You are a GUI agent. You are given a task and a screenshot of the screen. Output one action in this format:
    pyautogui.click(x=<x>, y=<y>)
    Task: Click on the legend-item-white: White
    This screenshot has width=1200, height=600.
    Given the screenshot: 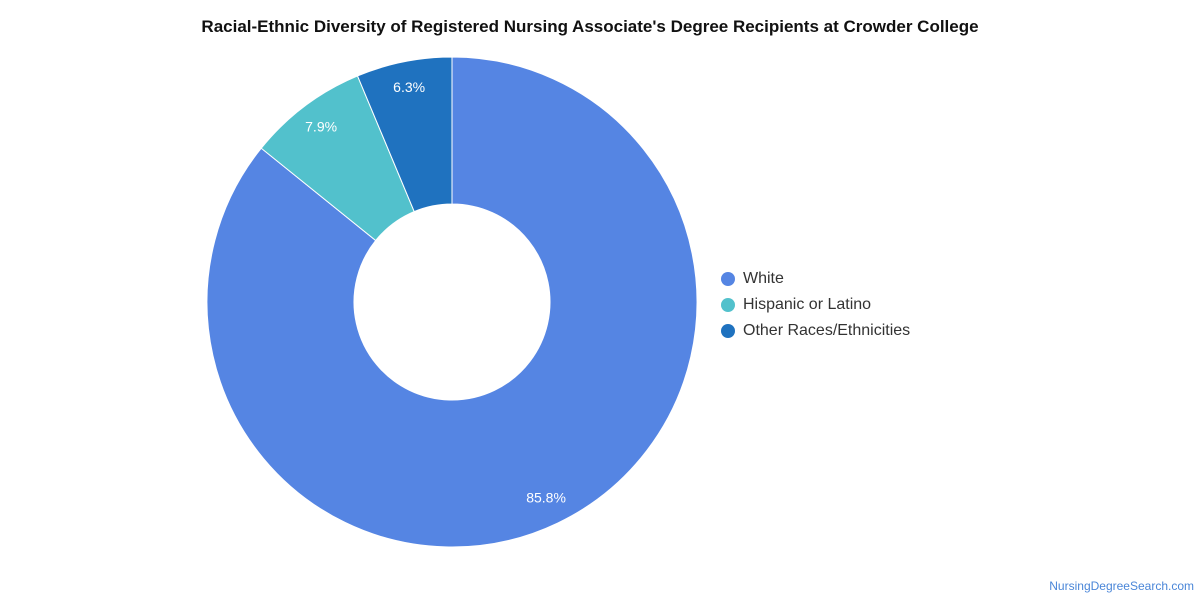 What is the action you would take?
    pyautogui.click(x=815, y=279)
    